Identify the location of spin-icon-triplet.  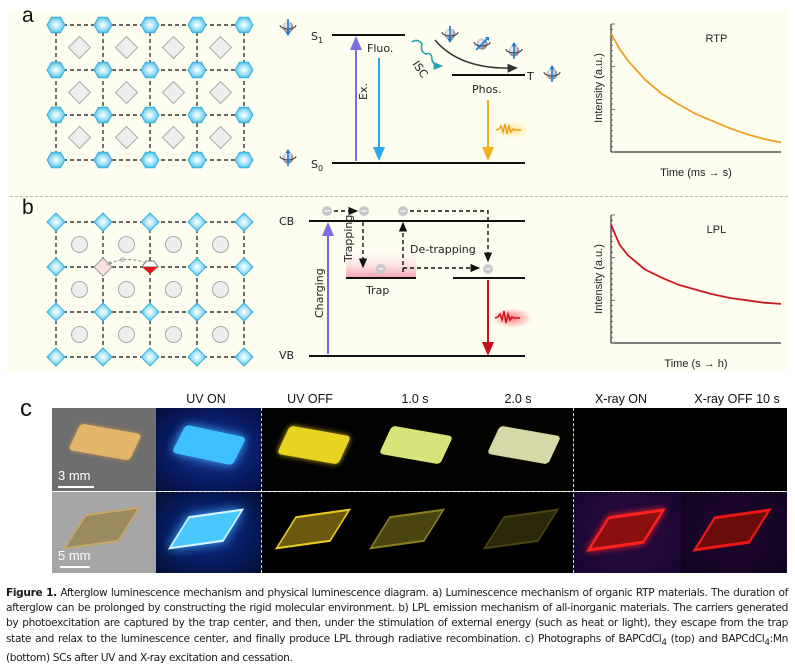
(514, 50).